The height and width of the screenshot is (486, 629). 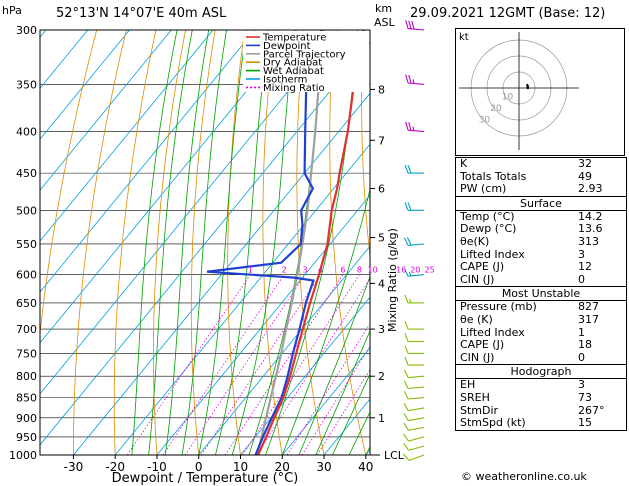 I want to click on index-row: θe (K) 317, so click(x=541, y=320).